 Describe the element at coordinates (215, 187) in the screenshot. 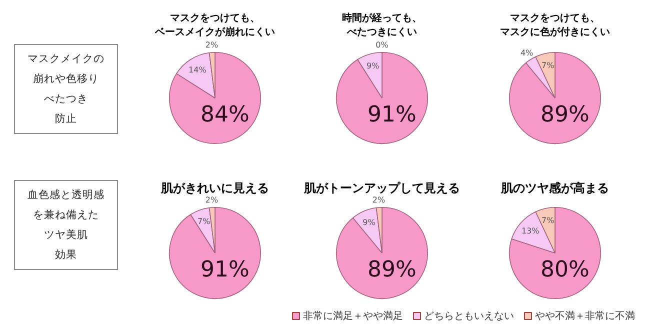

I see `chart-title: 肌がきれいに見える` at that location.